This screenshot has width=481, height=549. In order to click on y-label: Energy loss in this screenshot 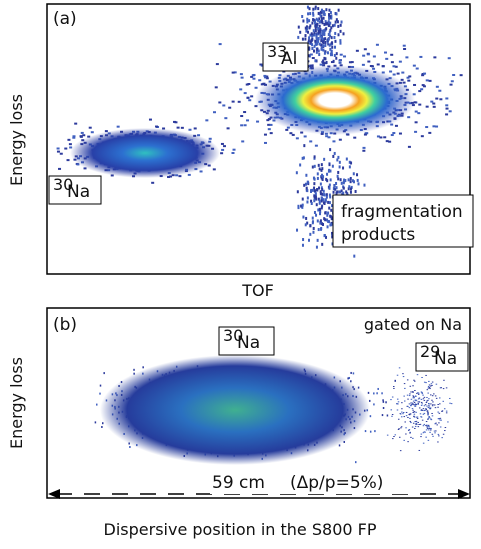, I will do `click(16, 403)`.